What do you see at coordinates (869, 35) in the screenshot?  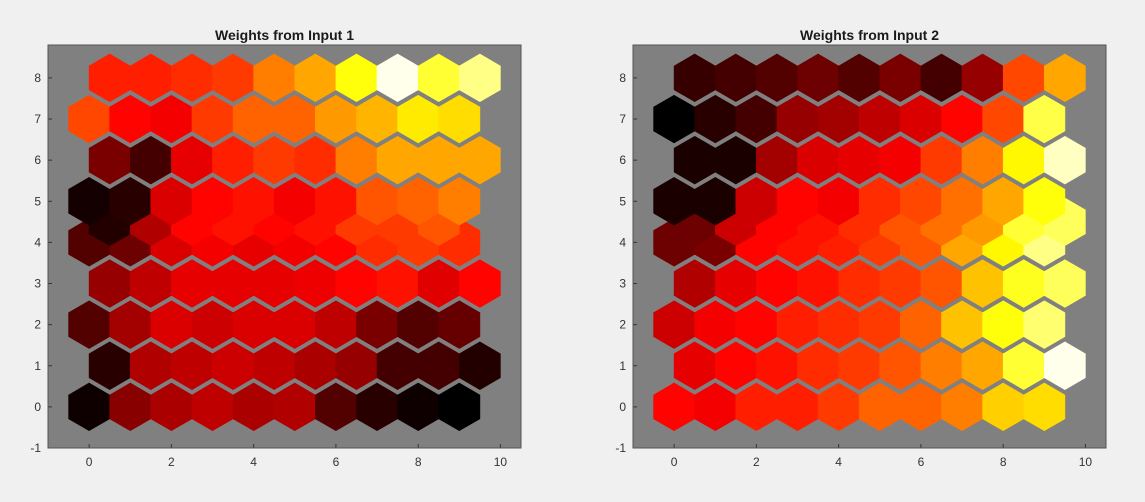 I see `chart-title: Weights from Input 2` at bounding box center [869, 35].